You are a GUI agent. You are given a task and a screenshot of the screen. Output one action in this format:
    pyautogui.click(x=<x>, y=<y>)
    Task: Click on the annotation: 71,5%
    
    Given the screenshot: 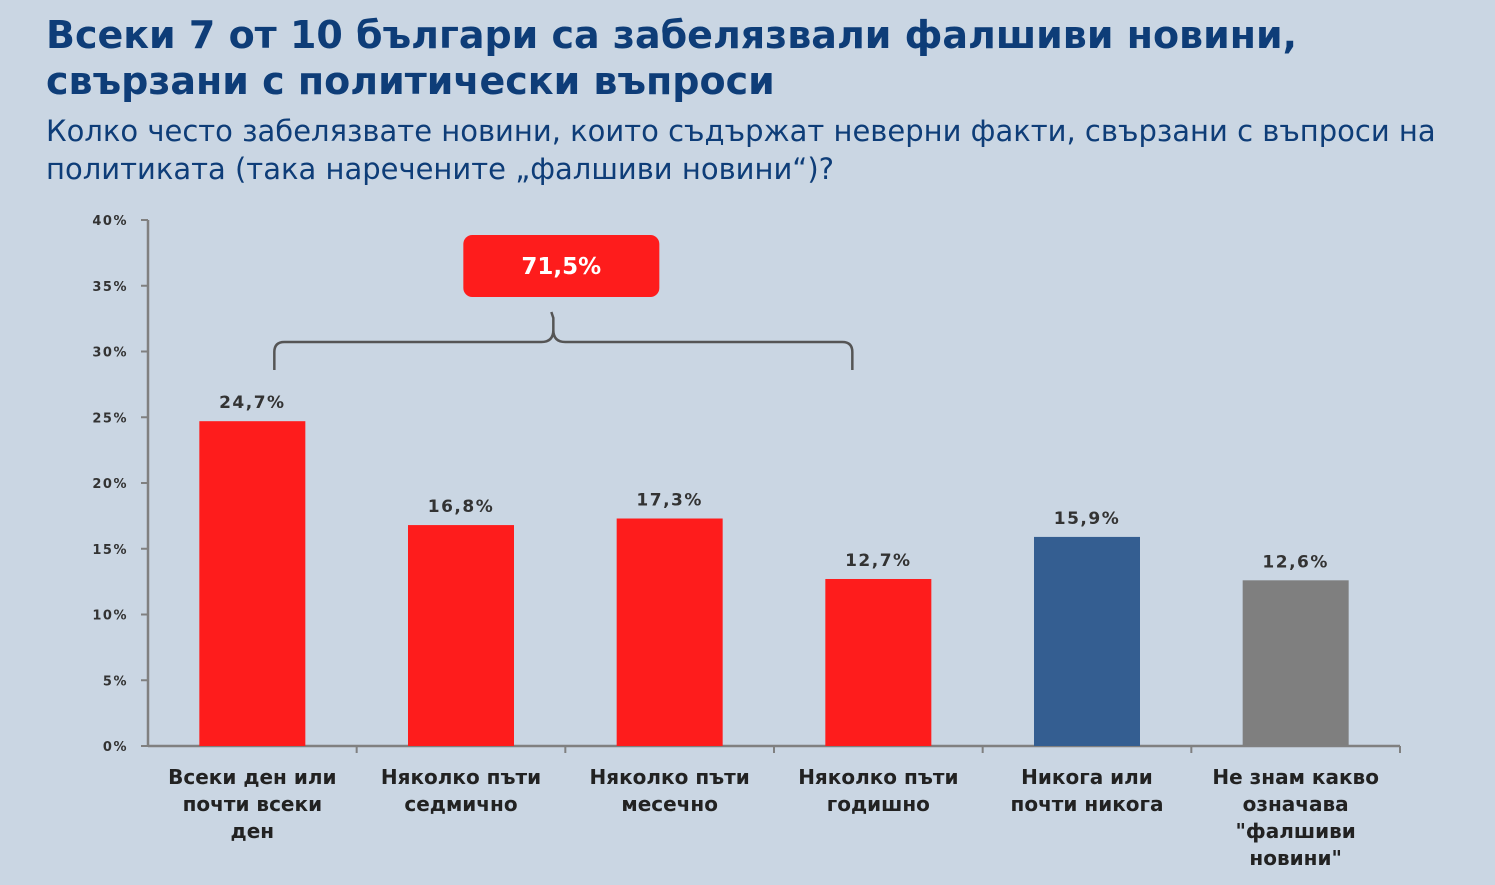 What is the action you would take?
    pyautogui.click(x=563, y=302)
    